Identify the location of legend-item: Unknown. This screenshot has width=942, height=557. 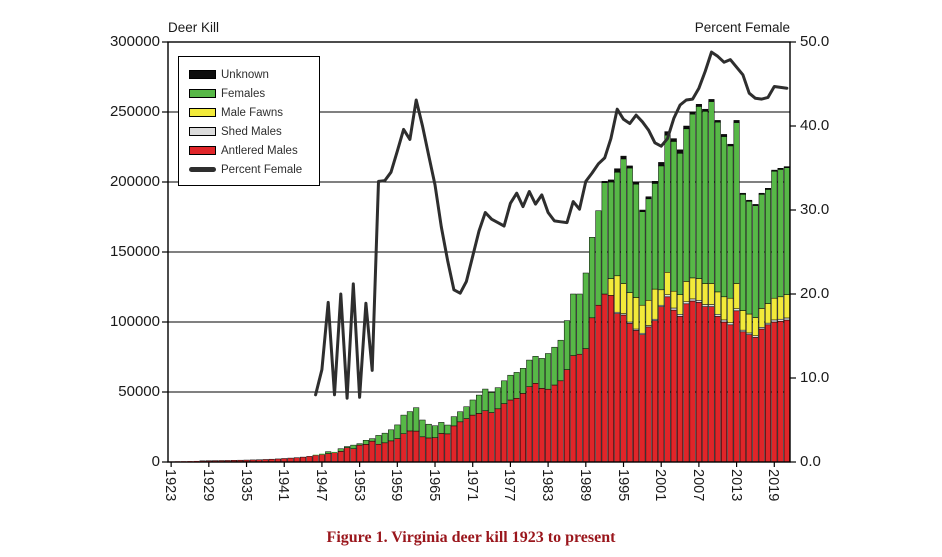
(251, 74).